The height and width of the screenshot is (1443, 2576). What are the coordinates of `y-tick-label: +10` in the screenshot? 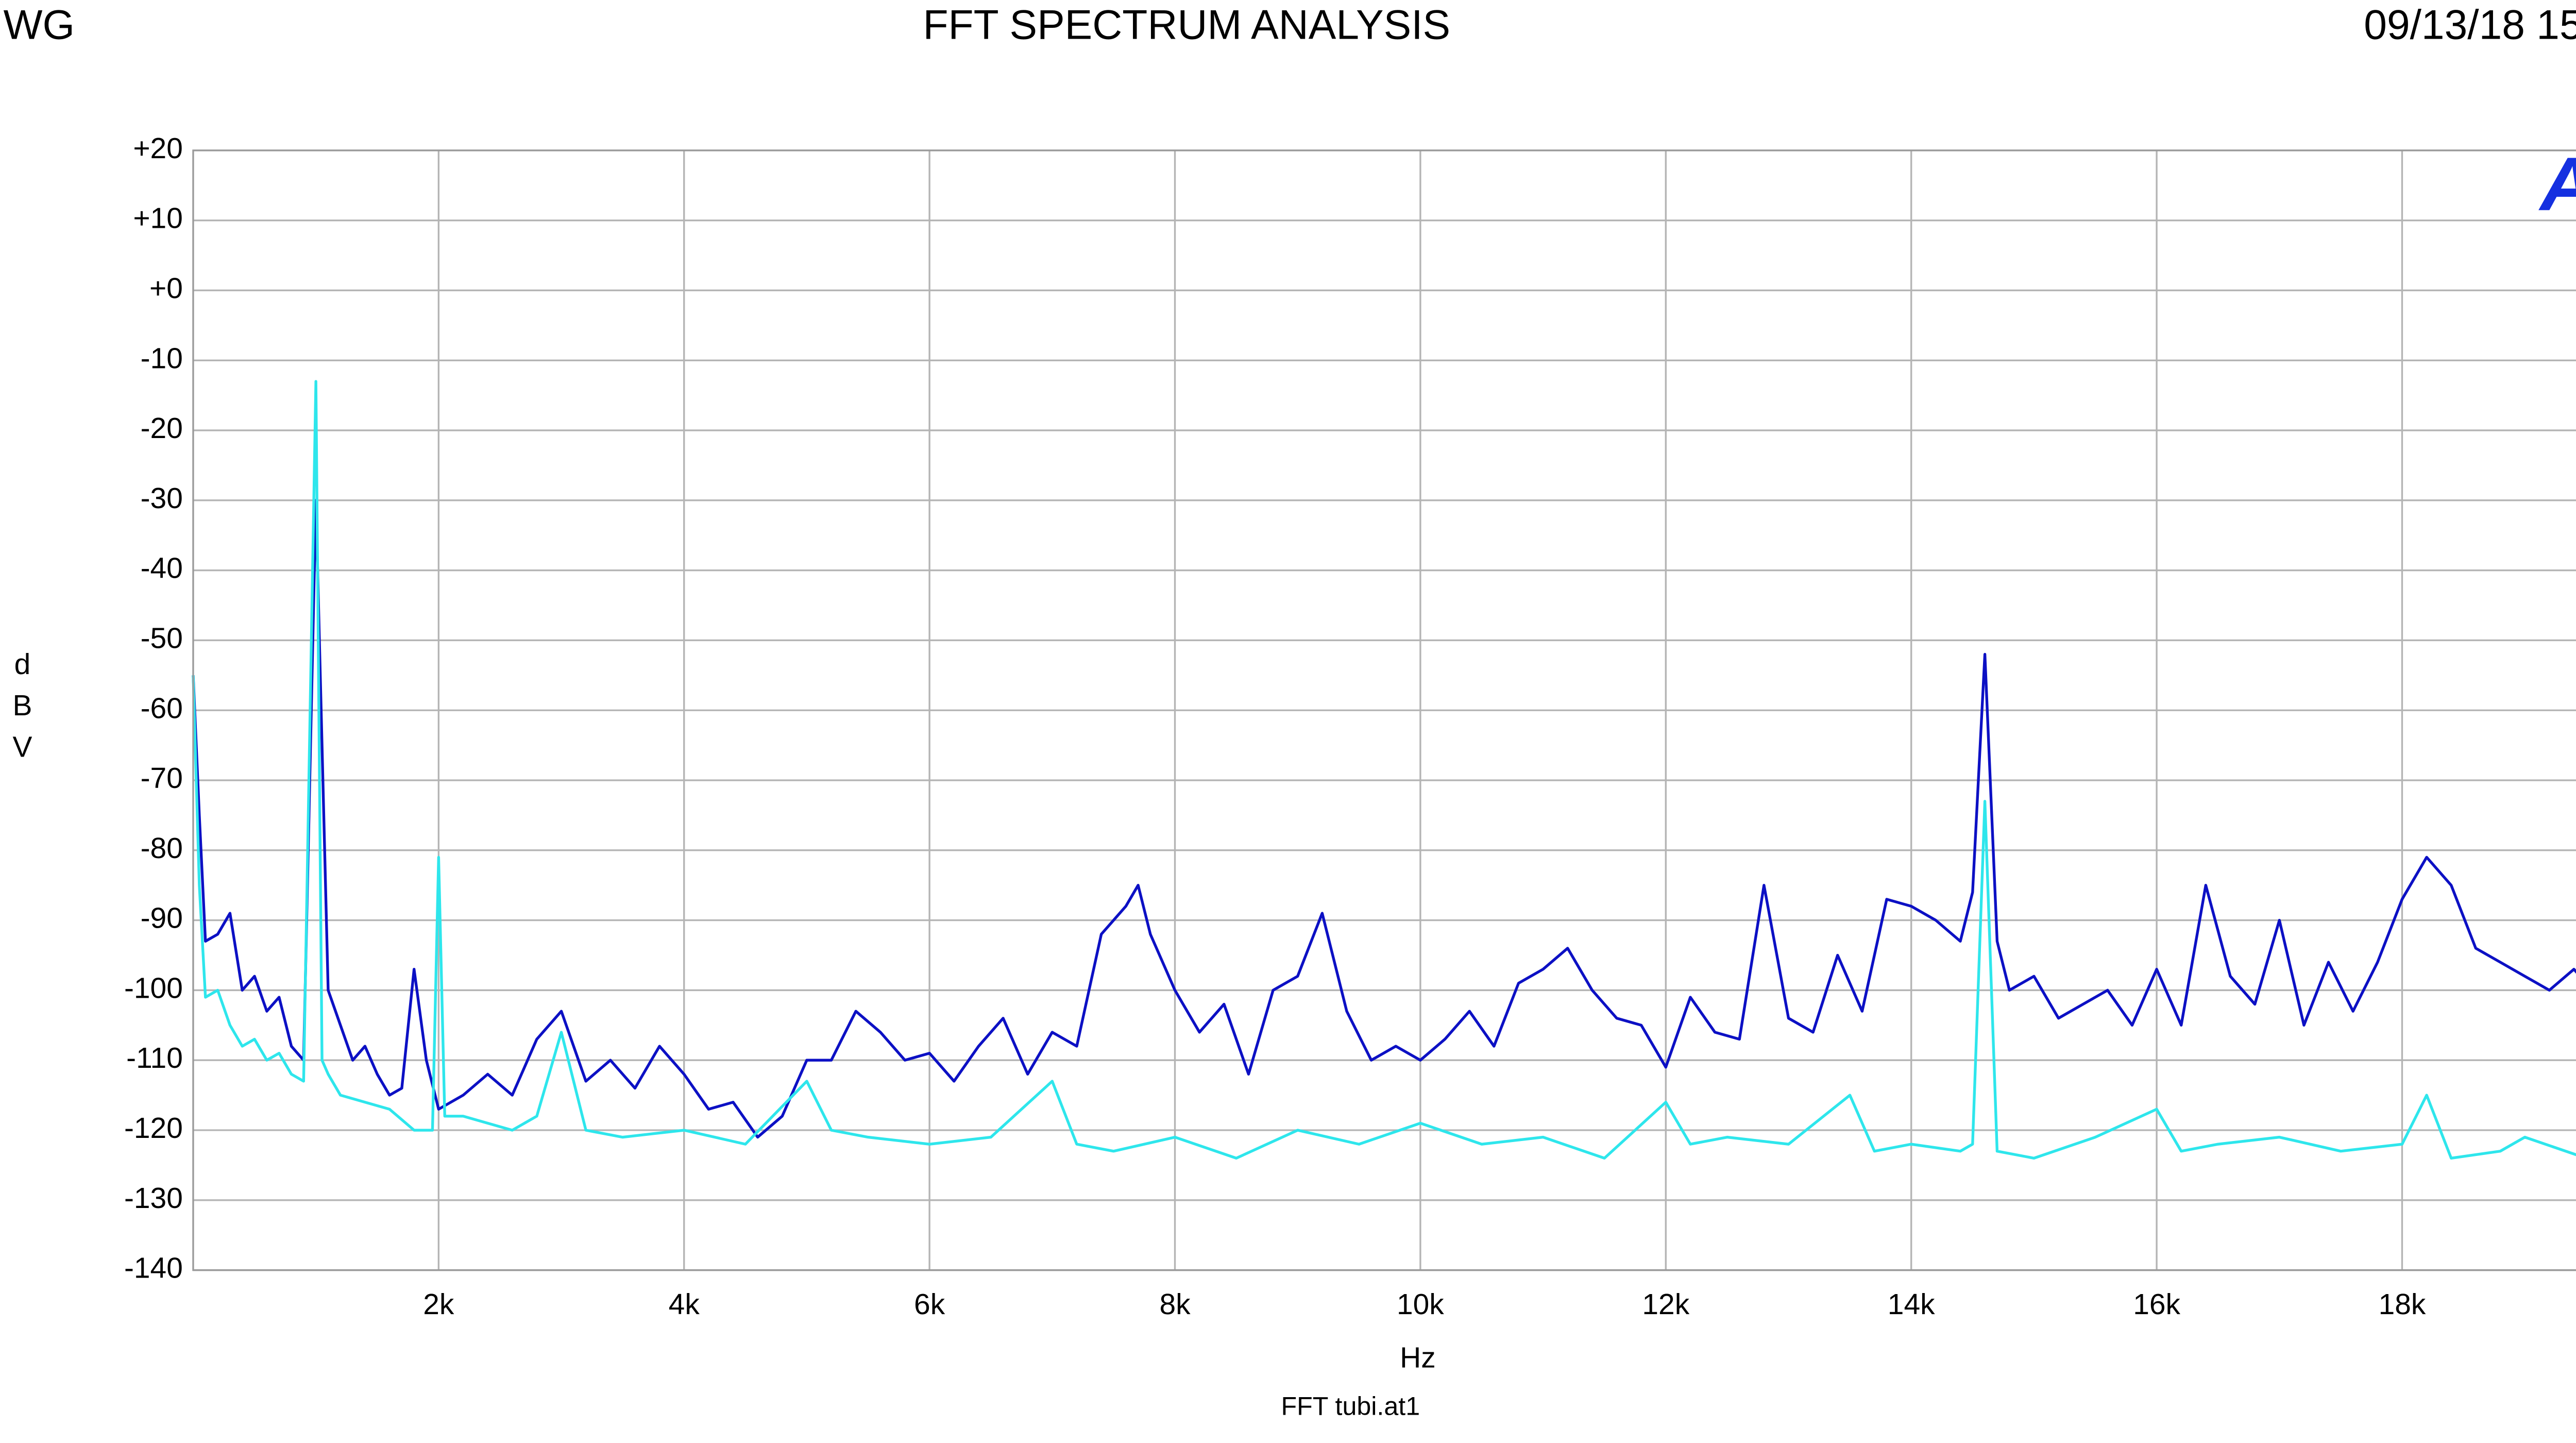 It's located at (158, 218).